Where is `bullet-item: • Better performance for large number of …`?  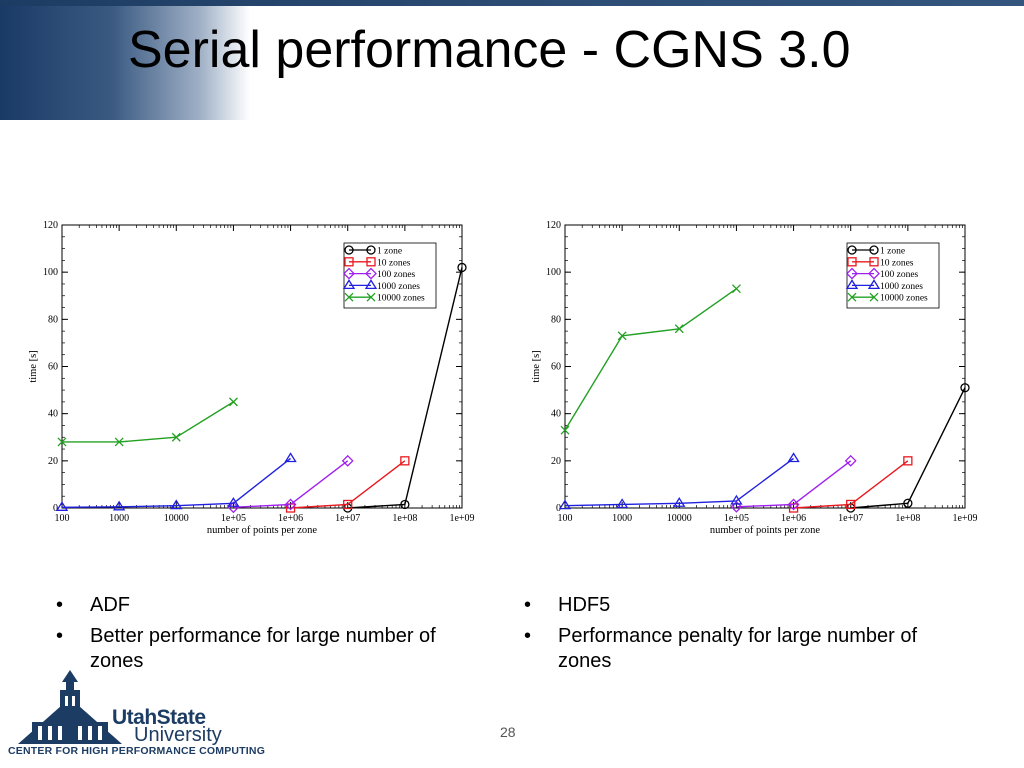 bullet-item: • Better performance for large number of … is located at coordinates (272, 649).